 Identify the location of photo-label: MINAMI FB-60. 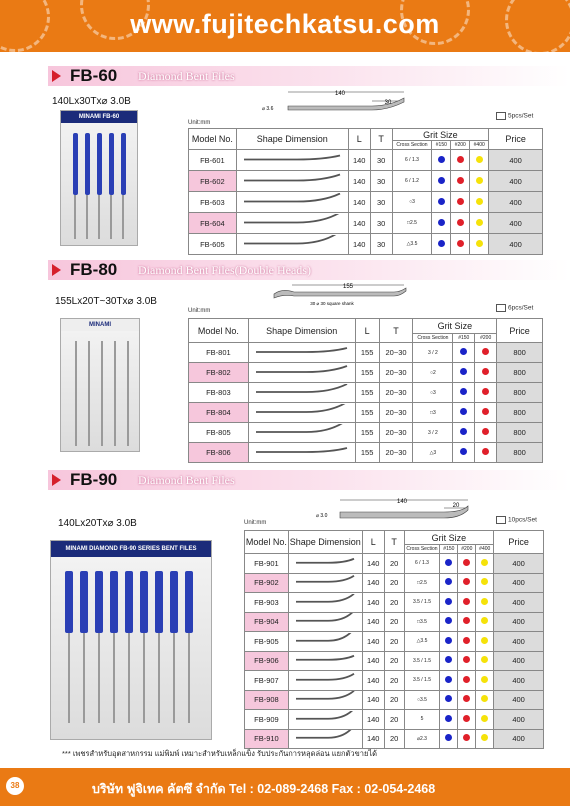
(99, 117).